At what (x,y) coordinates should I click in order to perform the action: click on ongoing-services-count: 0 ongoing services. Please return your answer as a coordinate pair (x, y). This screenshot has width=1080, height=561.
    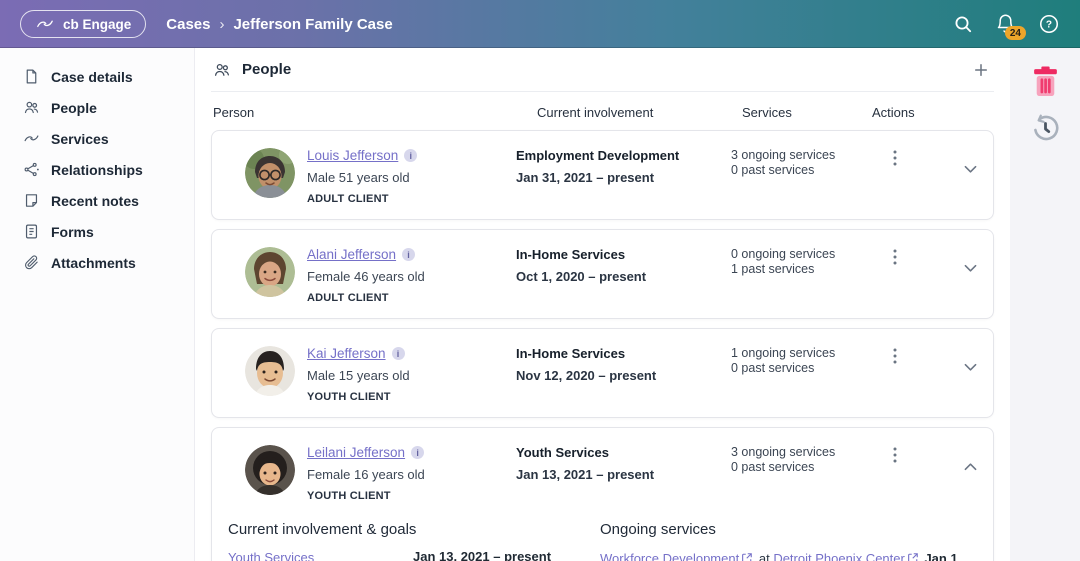
    Looking at the image, I should click on (783, 254).